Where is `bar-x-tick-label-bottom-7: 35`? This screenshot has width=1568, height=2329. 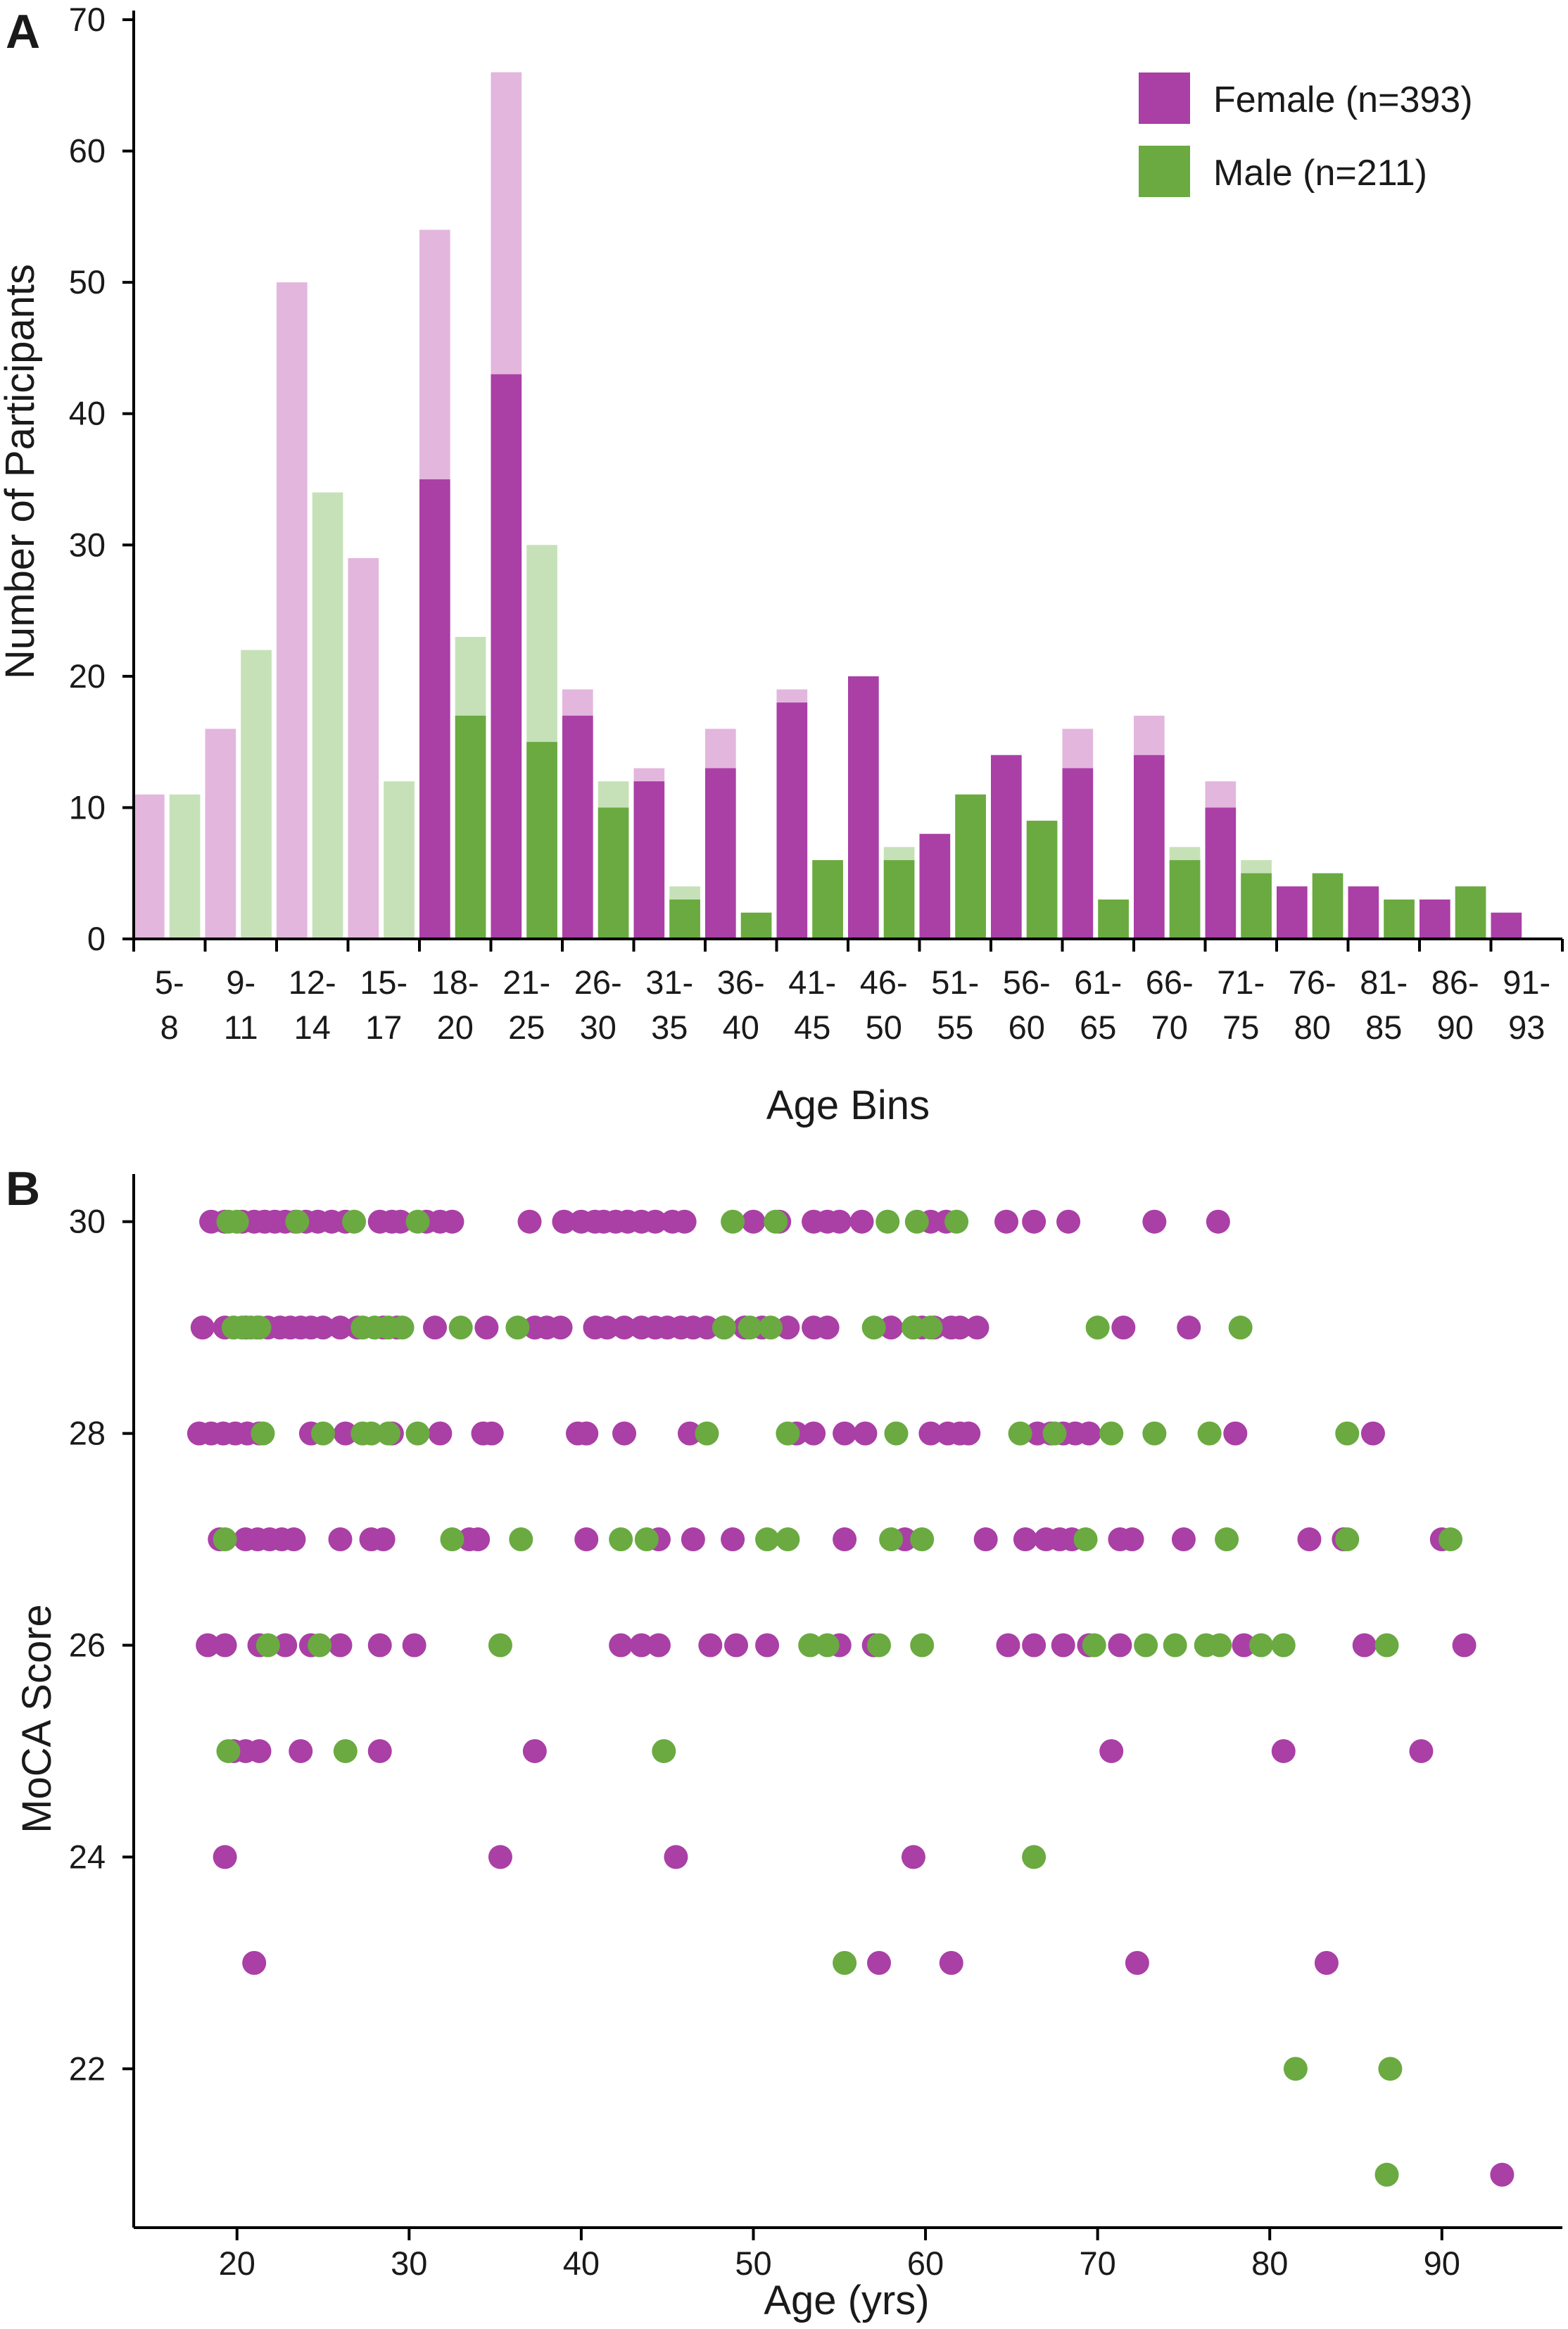
bar-x-tick-label-bottom-7: 35 is located at coordinates (669, 1027).